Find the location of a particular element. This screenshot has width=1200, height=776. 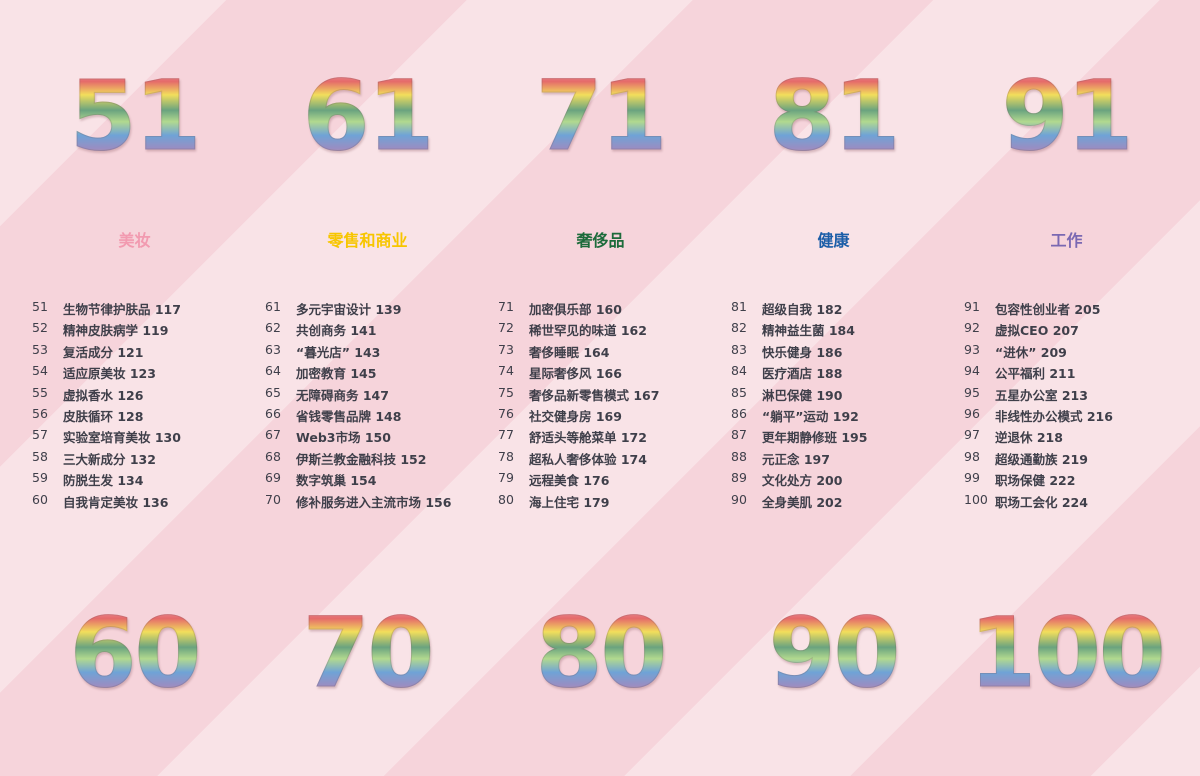

list-item: 72 稀世罕见的味道 162 is located at coordinates (578, 330).